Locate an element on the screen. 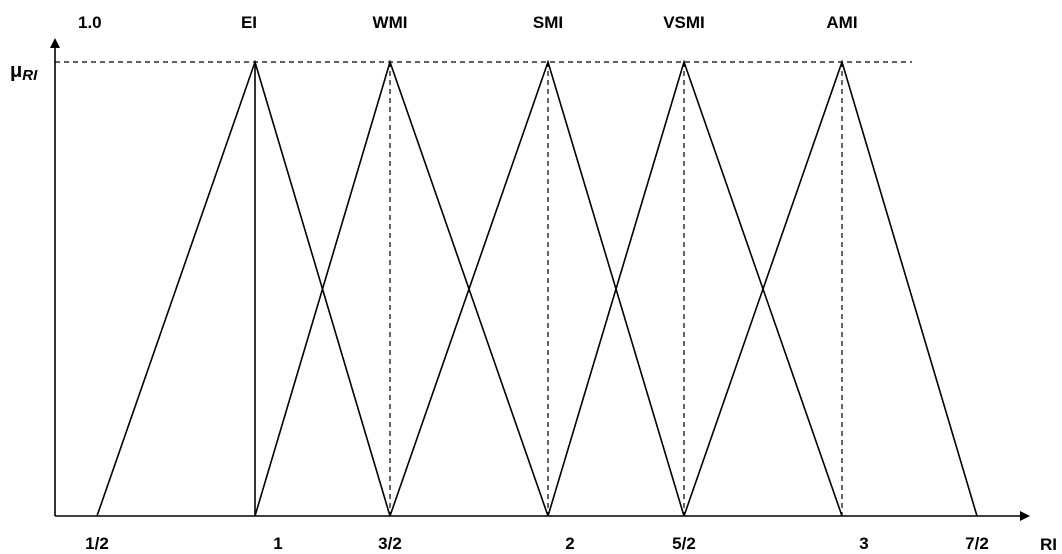  series-label-smi: SMI is located at coordinates (548, 22).